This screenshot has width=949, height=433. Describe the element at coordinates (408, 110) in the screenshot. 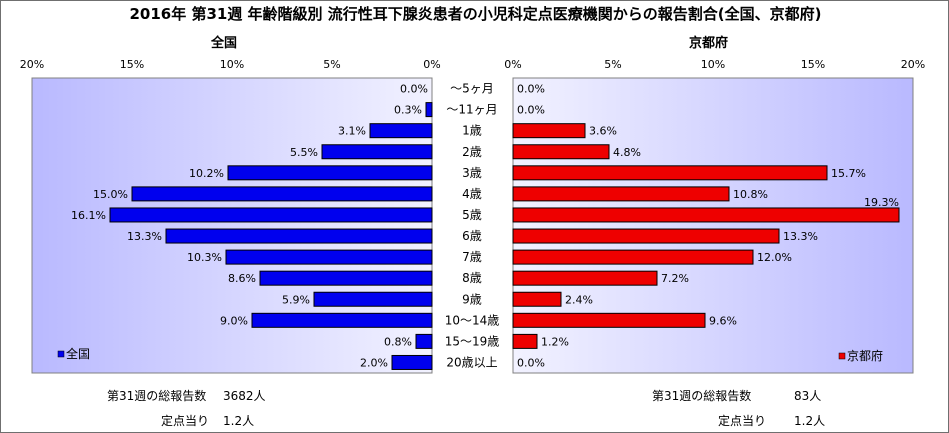

I see `data-label-national-1: 0.3%` at that location.